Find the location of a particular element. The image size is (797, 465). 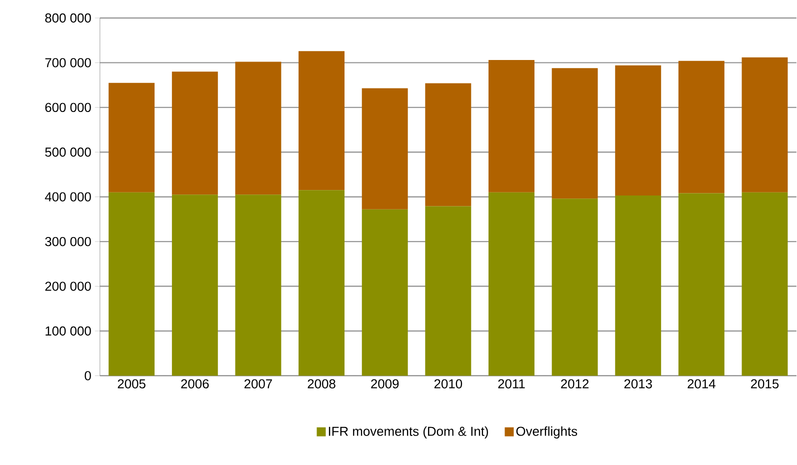

x-tick-label: 2015 is located at coordinates (765, 384).